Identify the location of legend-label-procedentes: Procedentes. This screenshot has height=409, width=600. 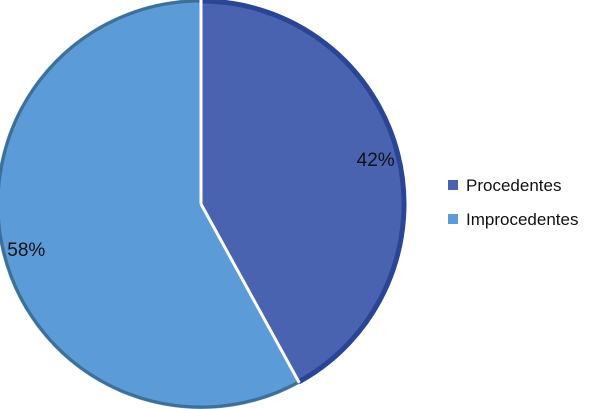
(513, 185).